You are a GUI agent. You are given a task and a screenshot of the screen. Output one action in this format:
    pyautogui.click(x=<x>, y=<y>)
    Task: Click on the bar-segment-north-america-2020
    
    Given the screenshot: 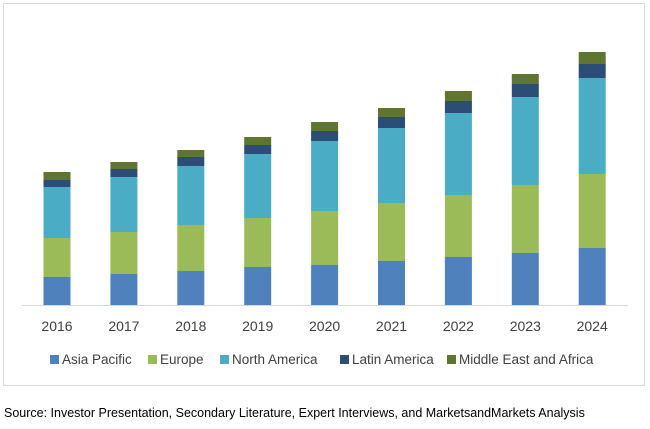 What is the action you would take?
    pyautogui.click(x=325, y=176)
    